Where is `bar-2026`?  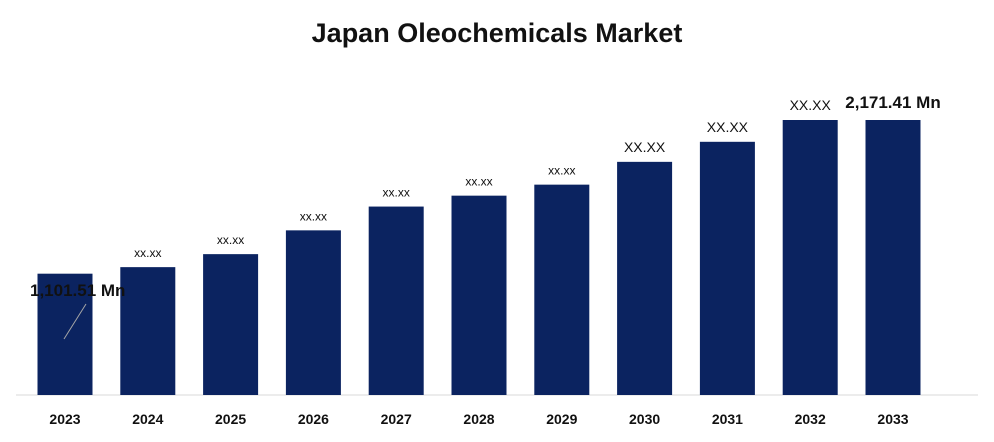
bar-2026 is located at coordinates (313, 312).